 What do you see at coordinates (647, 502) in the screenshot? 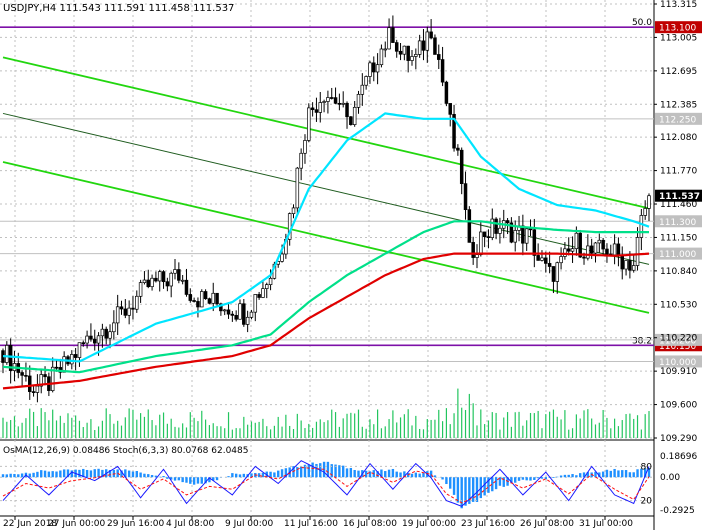
I see `stoch-tick-label: 20` at bounding box center [647, 502].